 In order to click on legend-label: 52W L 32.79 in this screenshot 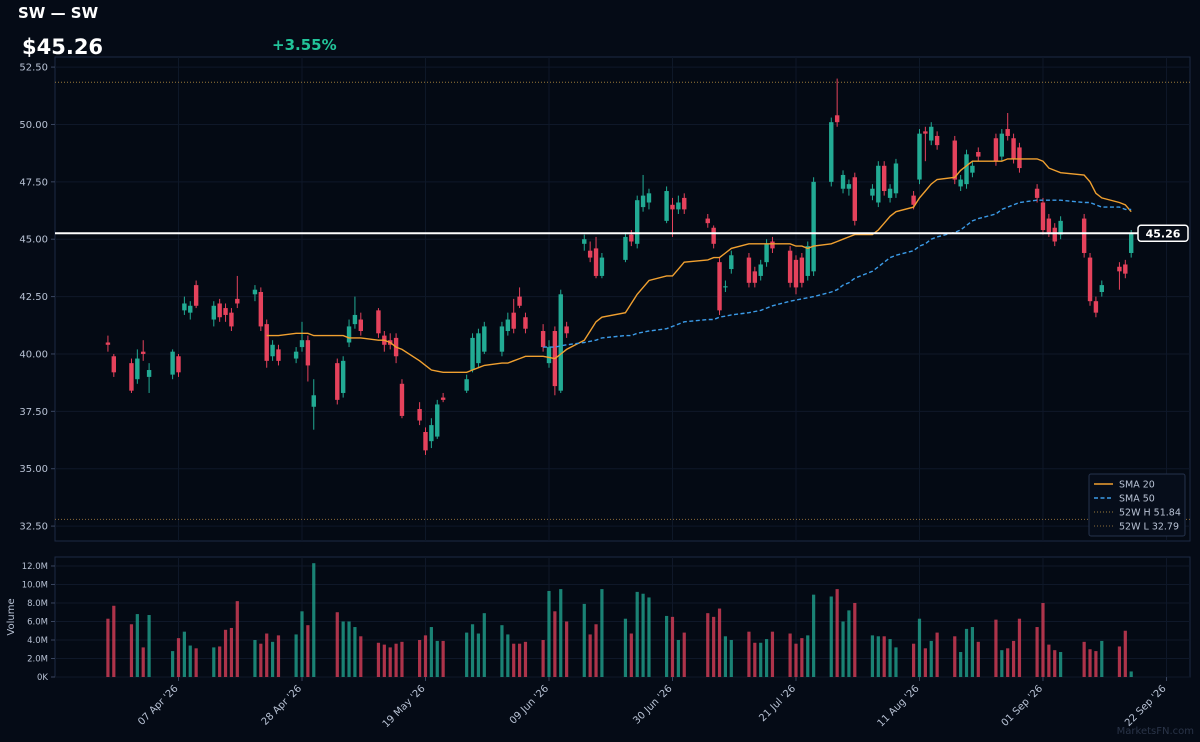, I will do `click(1149, 527)`.